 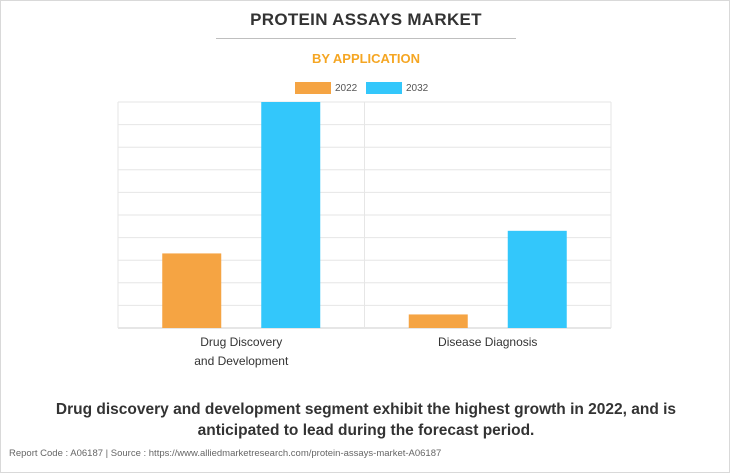 What do you see at coordinates (366, 38) in the screenshot?
I see `title-divider` at bounding box center [366, 38].